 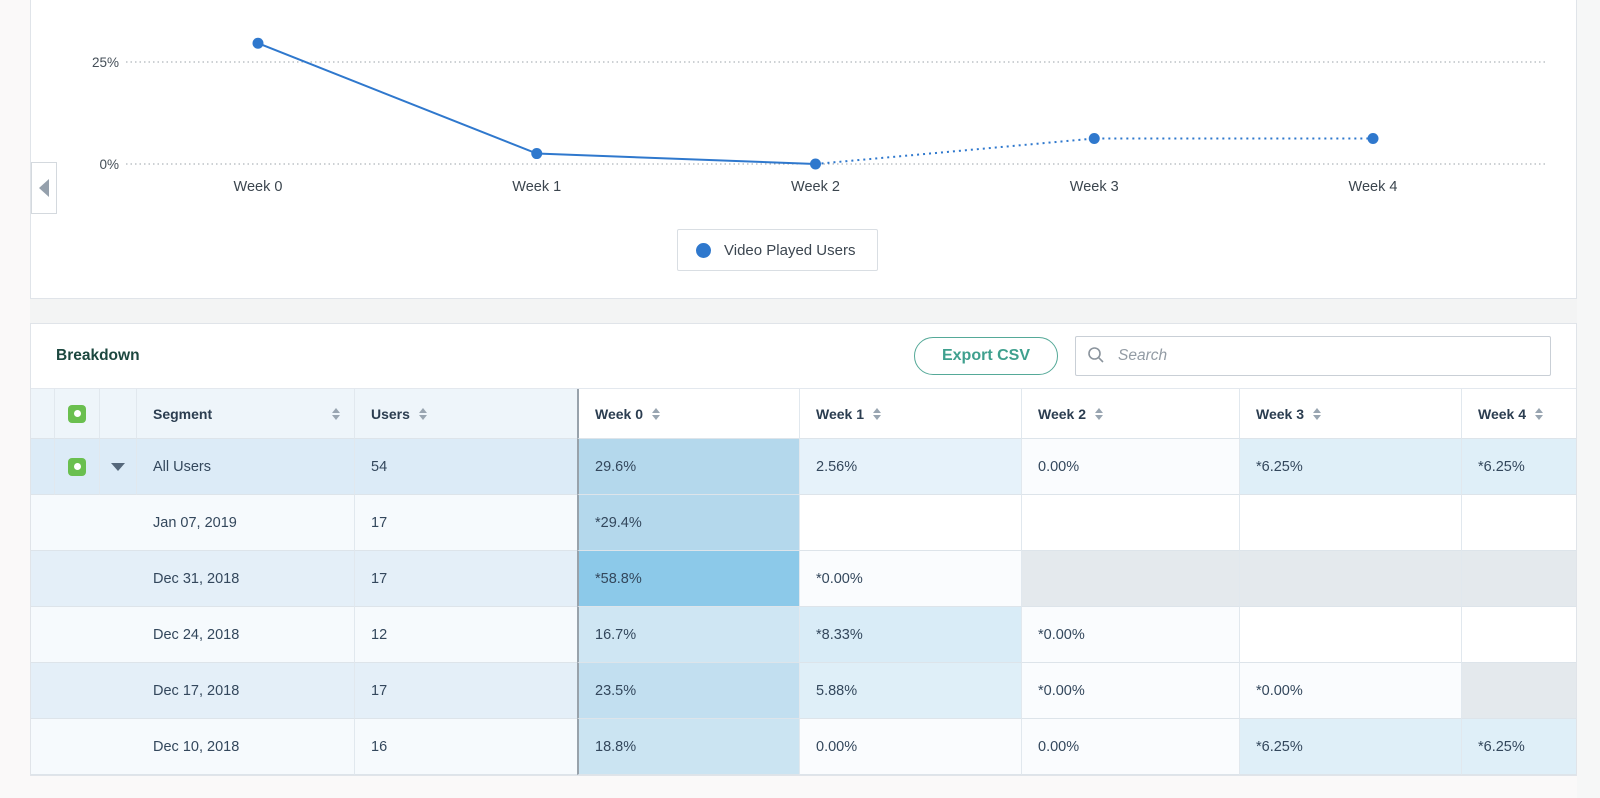 I want to click on header-caret-cell, so click(x=118, y=414).